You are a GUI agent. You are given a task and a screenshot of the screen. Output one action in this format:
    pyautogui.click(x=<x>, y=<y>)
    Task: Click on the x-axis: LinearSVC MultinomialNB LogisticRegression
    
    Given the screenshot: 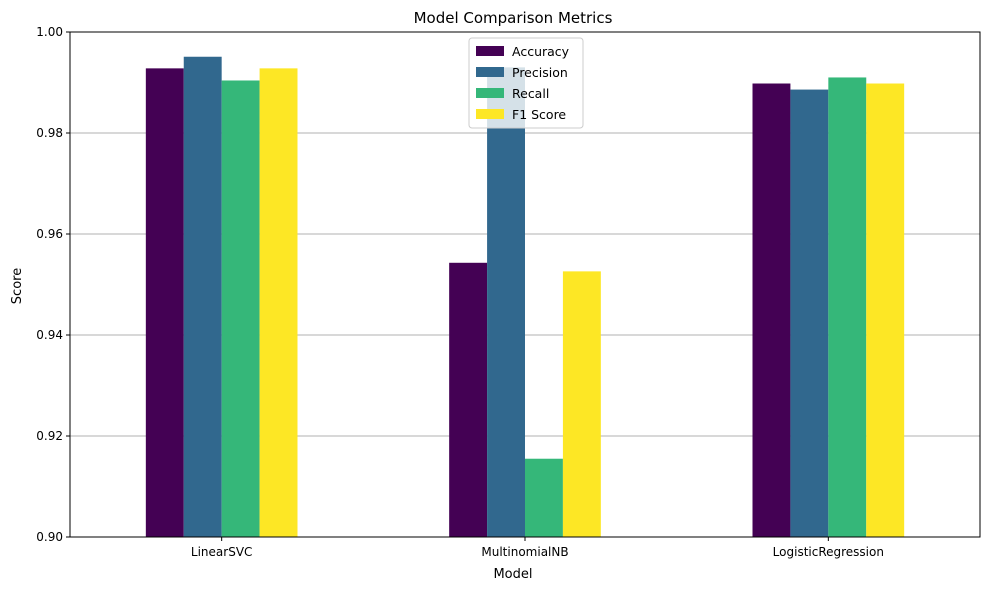 What is the action you would take?
    pyautogui.click(x=537, y=548)
    